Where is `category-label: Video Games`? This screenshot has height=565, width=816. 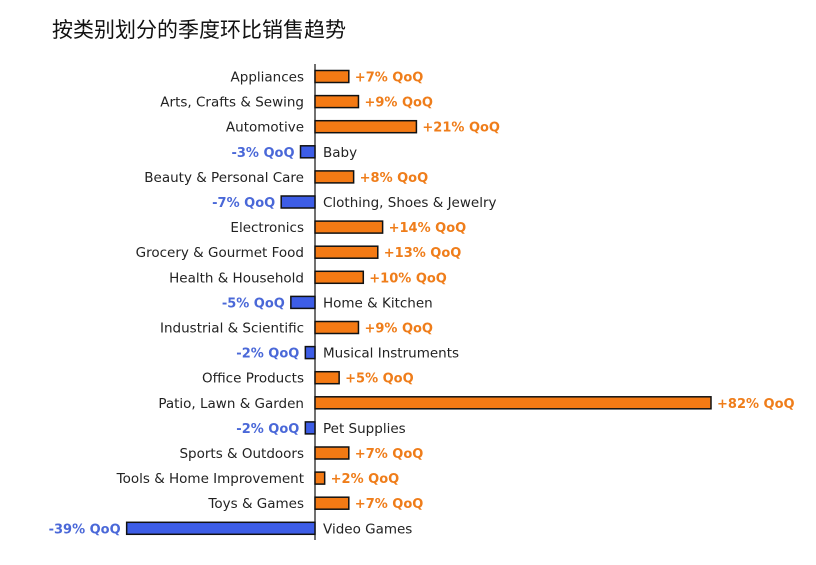
category-label: Video Games is located at coordinates (367, 529).